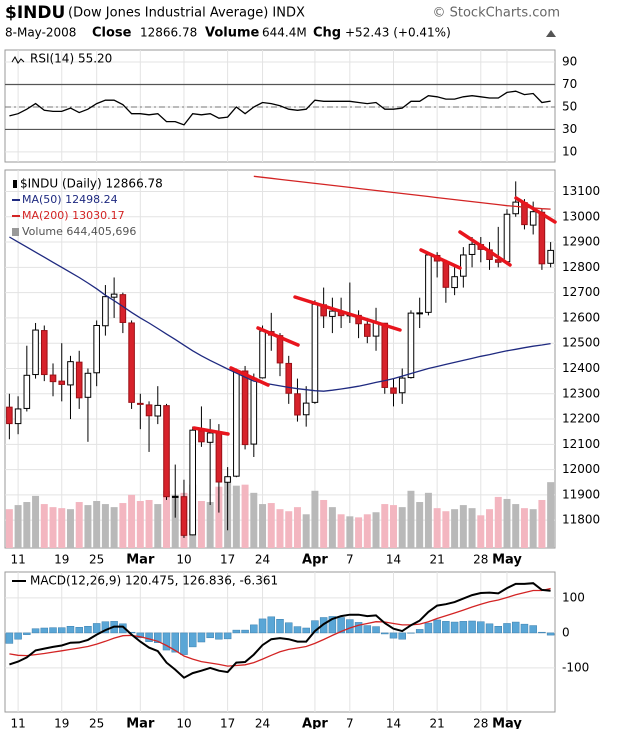  What do you see at coordinates (112, 33) in the screenshot?
I see `close-label: Close` at bounding box center [112, 33].